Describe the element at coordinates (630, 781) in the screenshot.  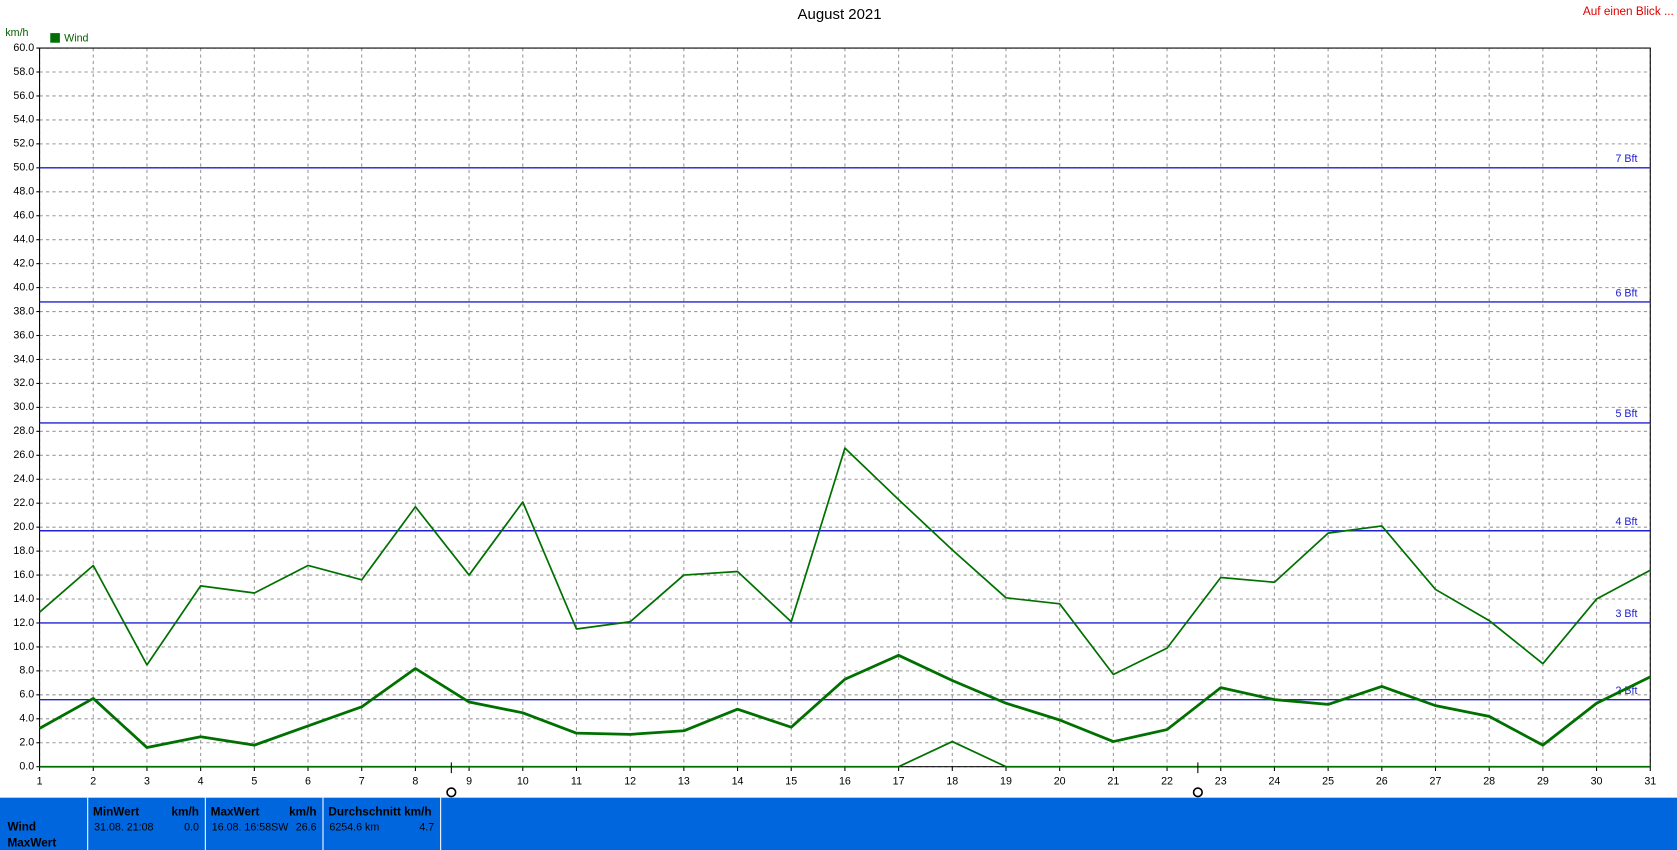
I see `x-tick-label: 12` at that location.